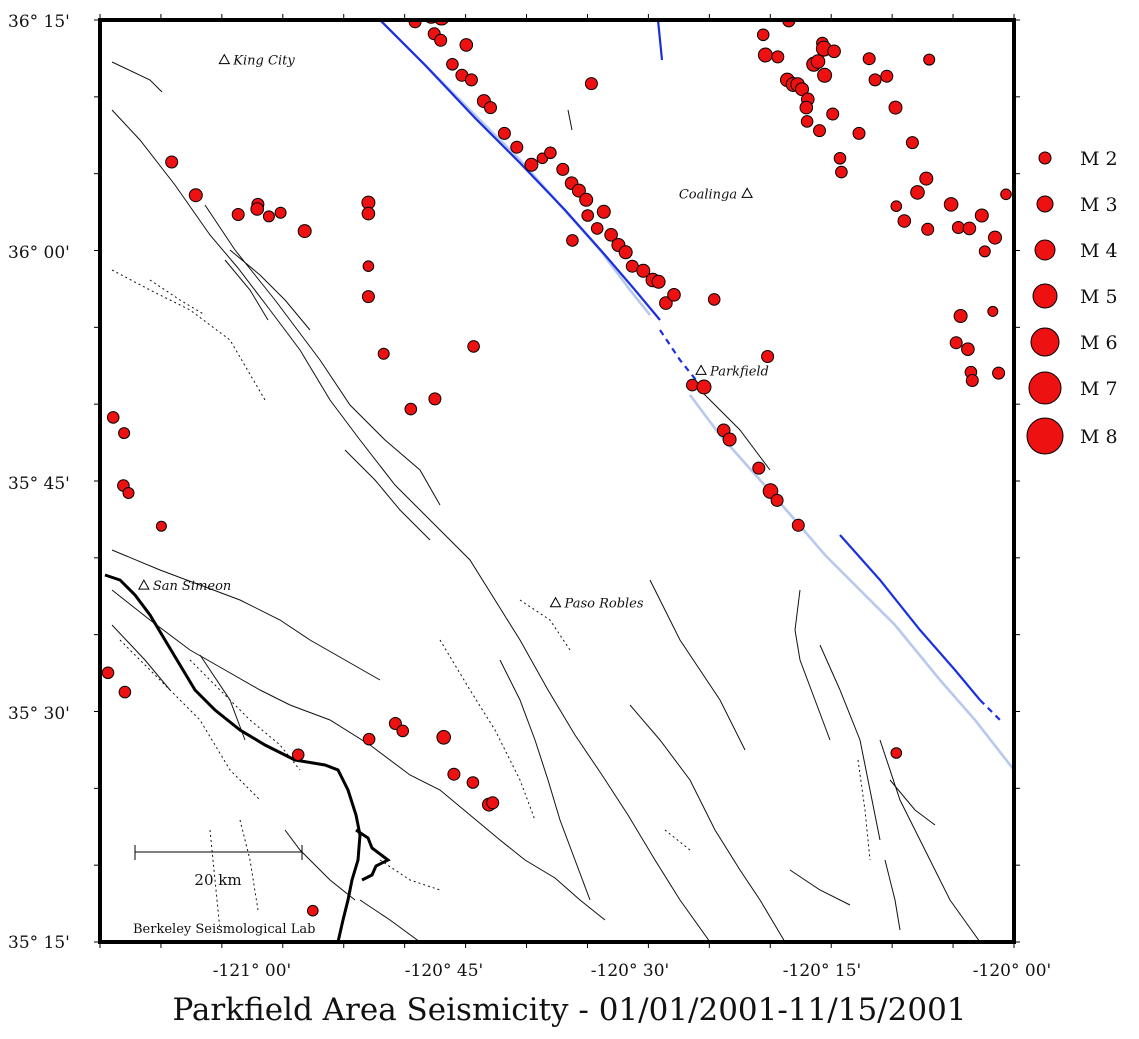  I want to click on lon-label-120-45: -120° 45', so click(444, 971).